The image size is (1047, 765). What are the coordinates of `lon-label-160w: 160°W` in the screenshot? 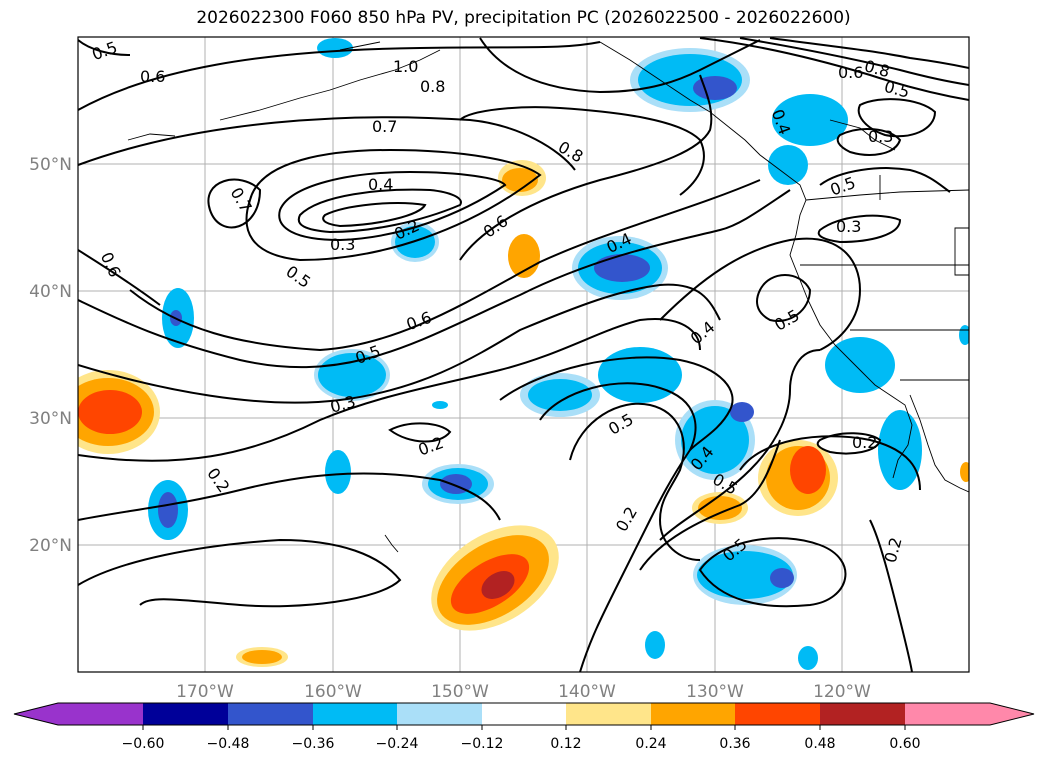 It's located at (333, 692).